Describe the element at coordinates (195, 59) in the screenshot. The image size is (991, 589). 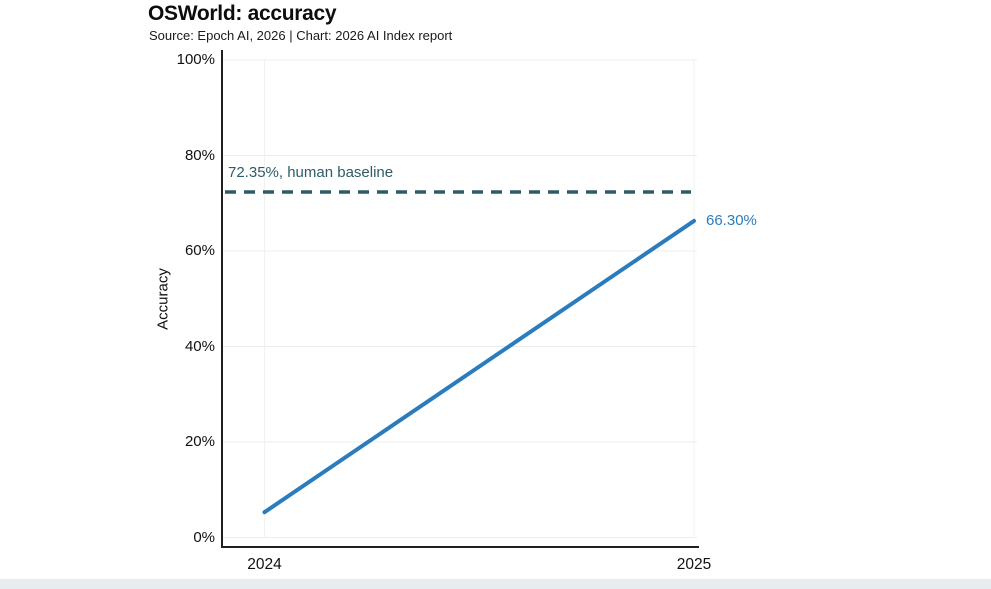
I see `y-tick-label: 100%` at that location.